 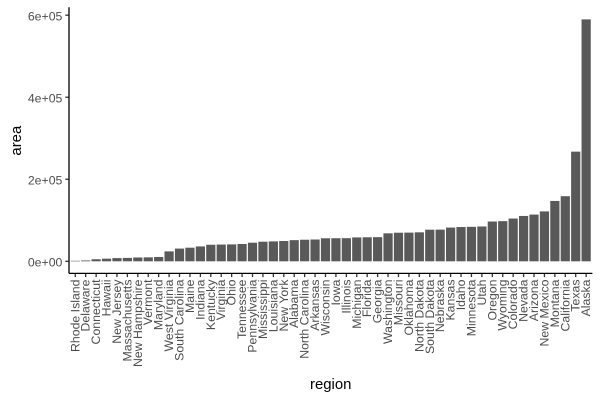 I want to click on svg-text: 4e+05, so click(x=45, y=99).